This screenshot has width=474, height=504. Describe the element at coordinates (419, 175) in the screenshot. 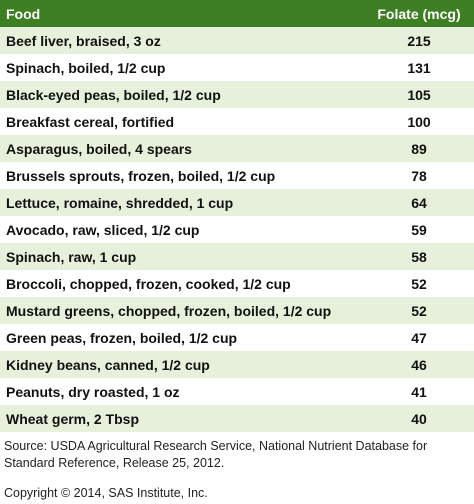

I see `folate-cell: 78` at that location.